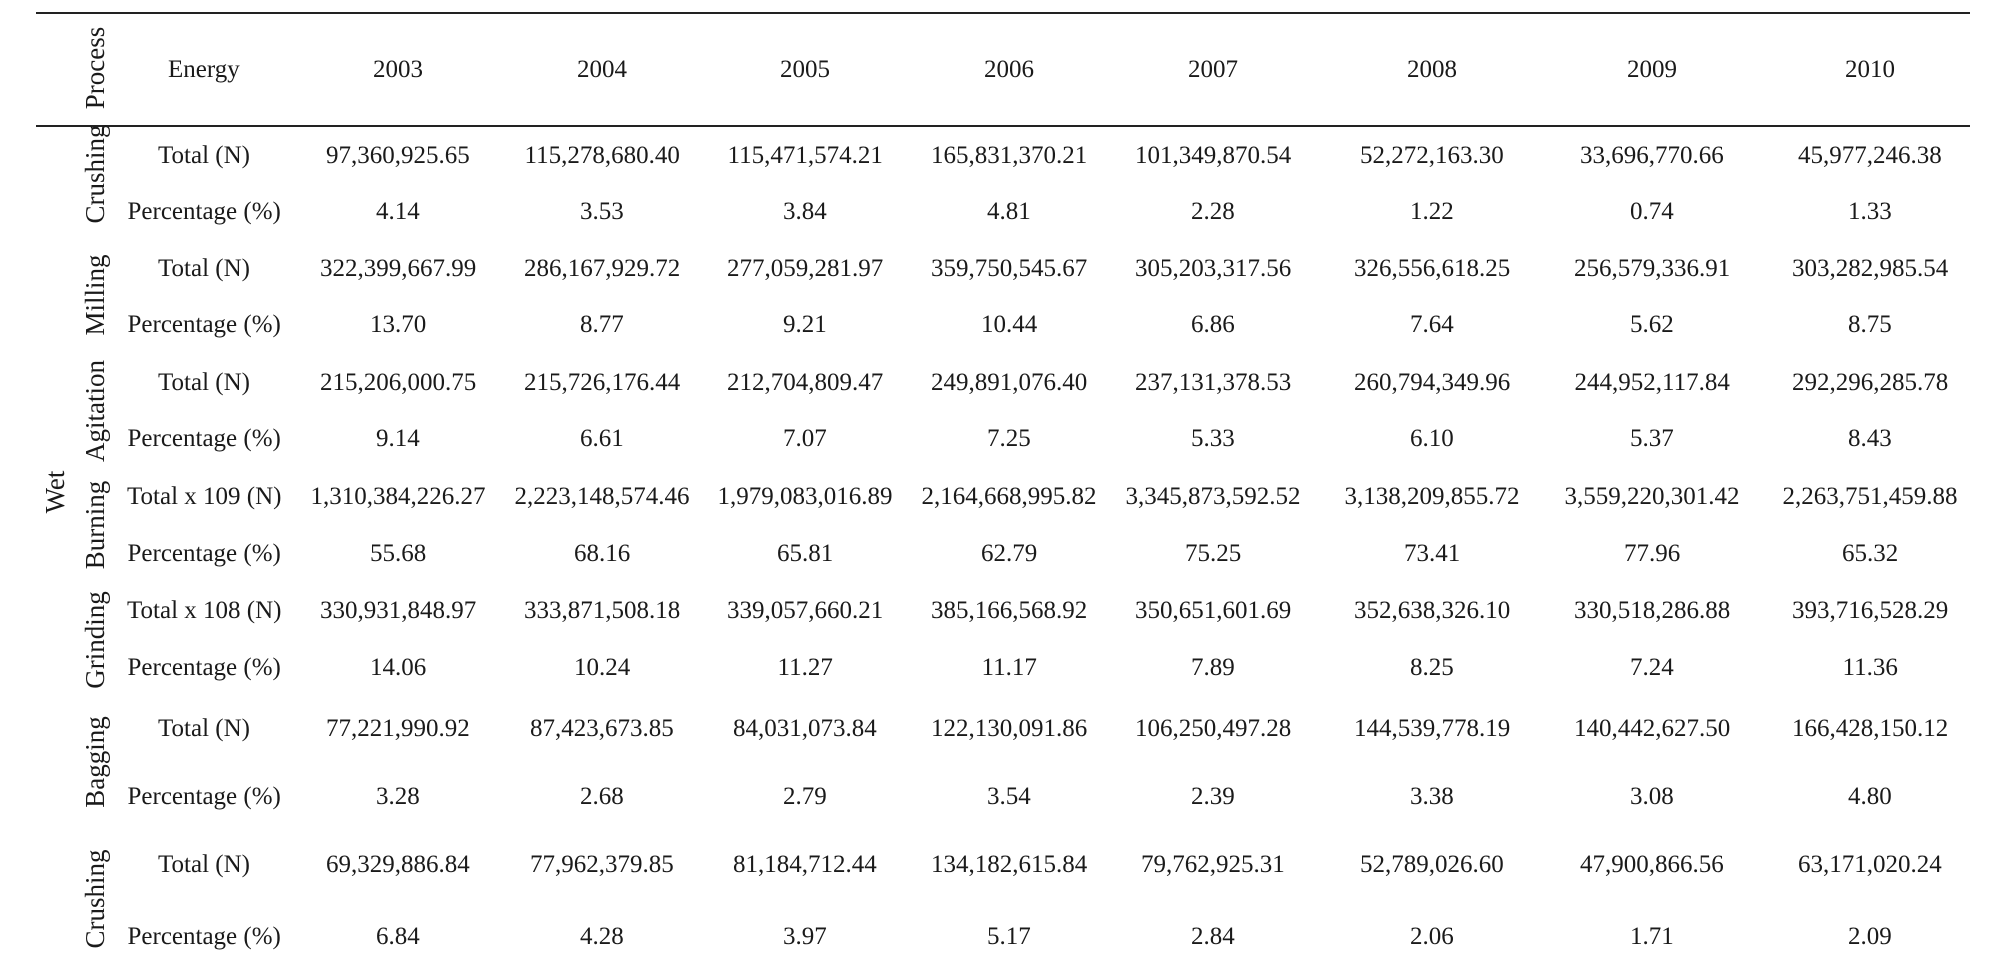 This screenshot has height=968, width=2002. I want to click on table-cell: 65.81, so click(805, 553).